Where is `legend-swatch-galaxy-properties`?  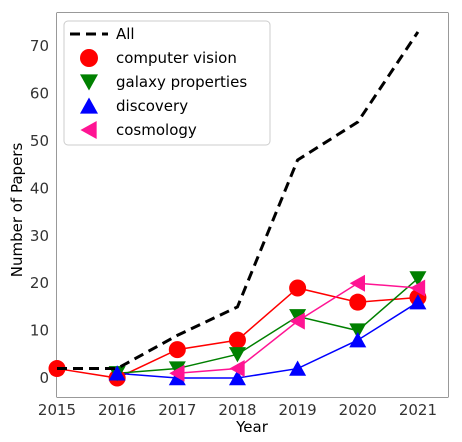
legend-swatch-galaxy-properties is located at coordinates (89, 82).